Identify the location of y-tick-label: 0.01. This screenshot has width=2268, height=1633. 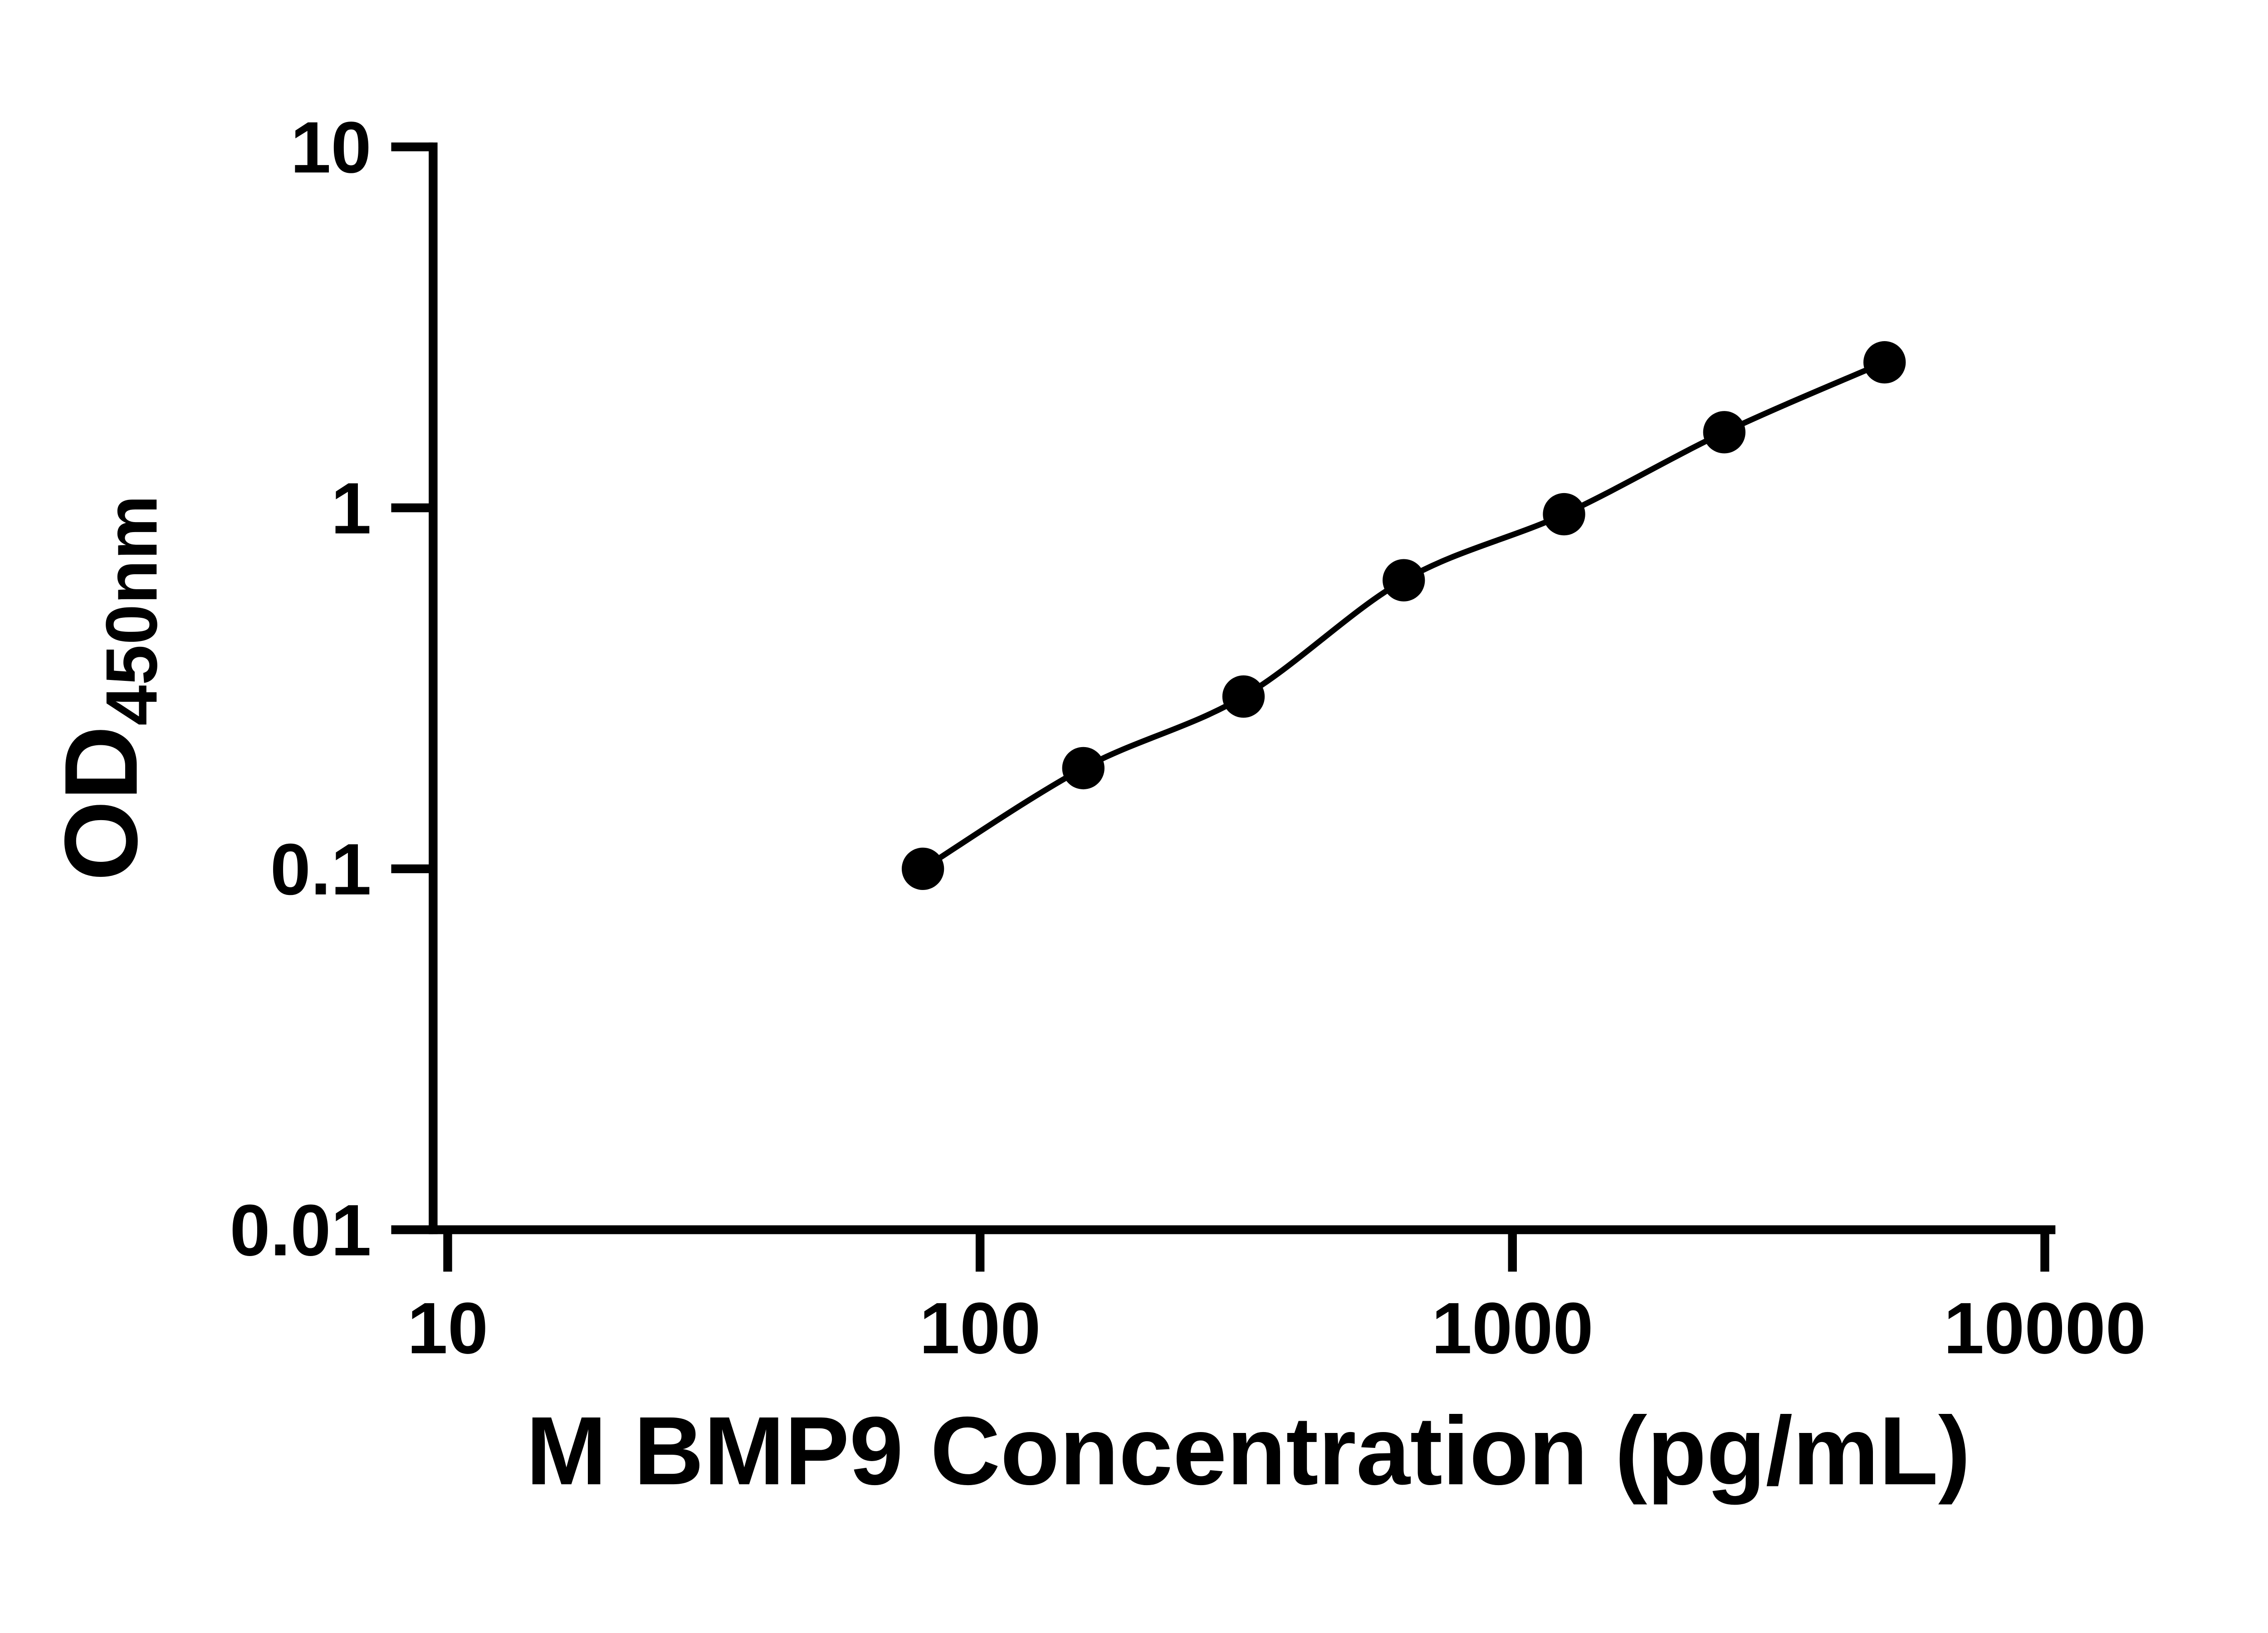
(300, 1230).